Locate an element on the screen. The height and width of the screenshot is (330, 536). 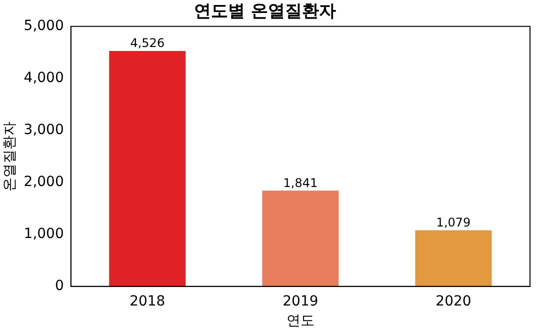
x-axis-title: 연도 is located at coordinates (300, 321).